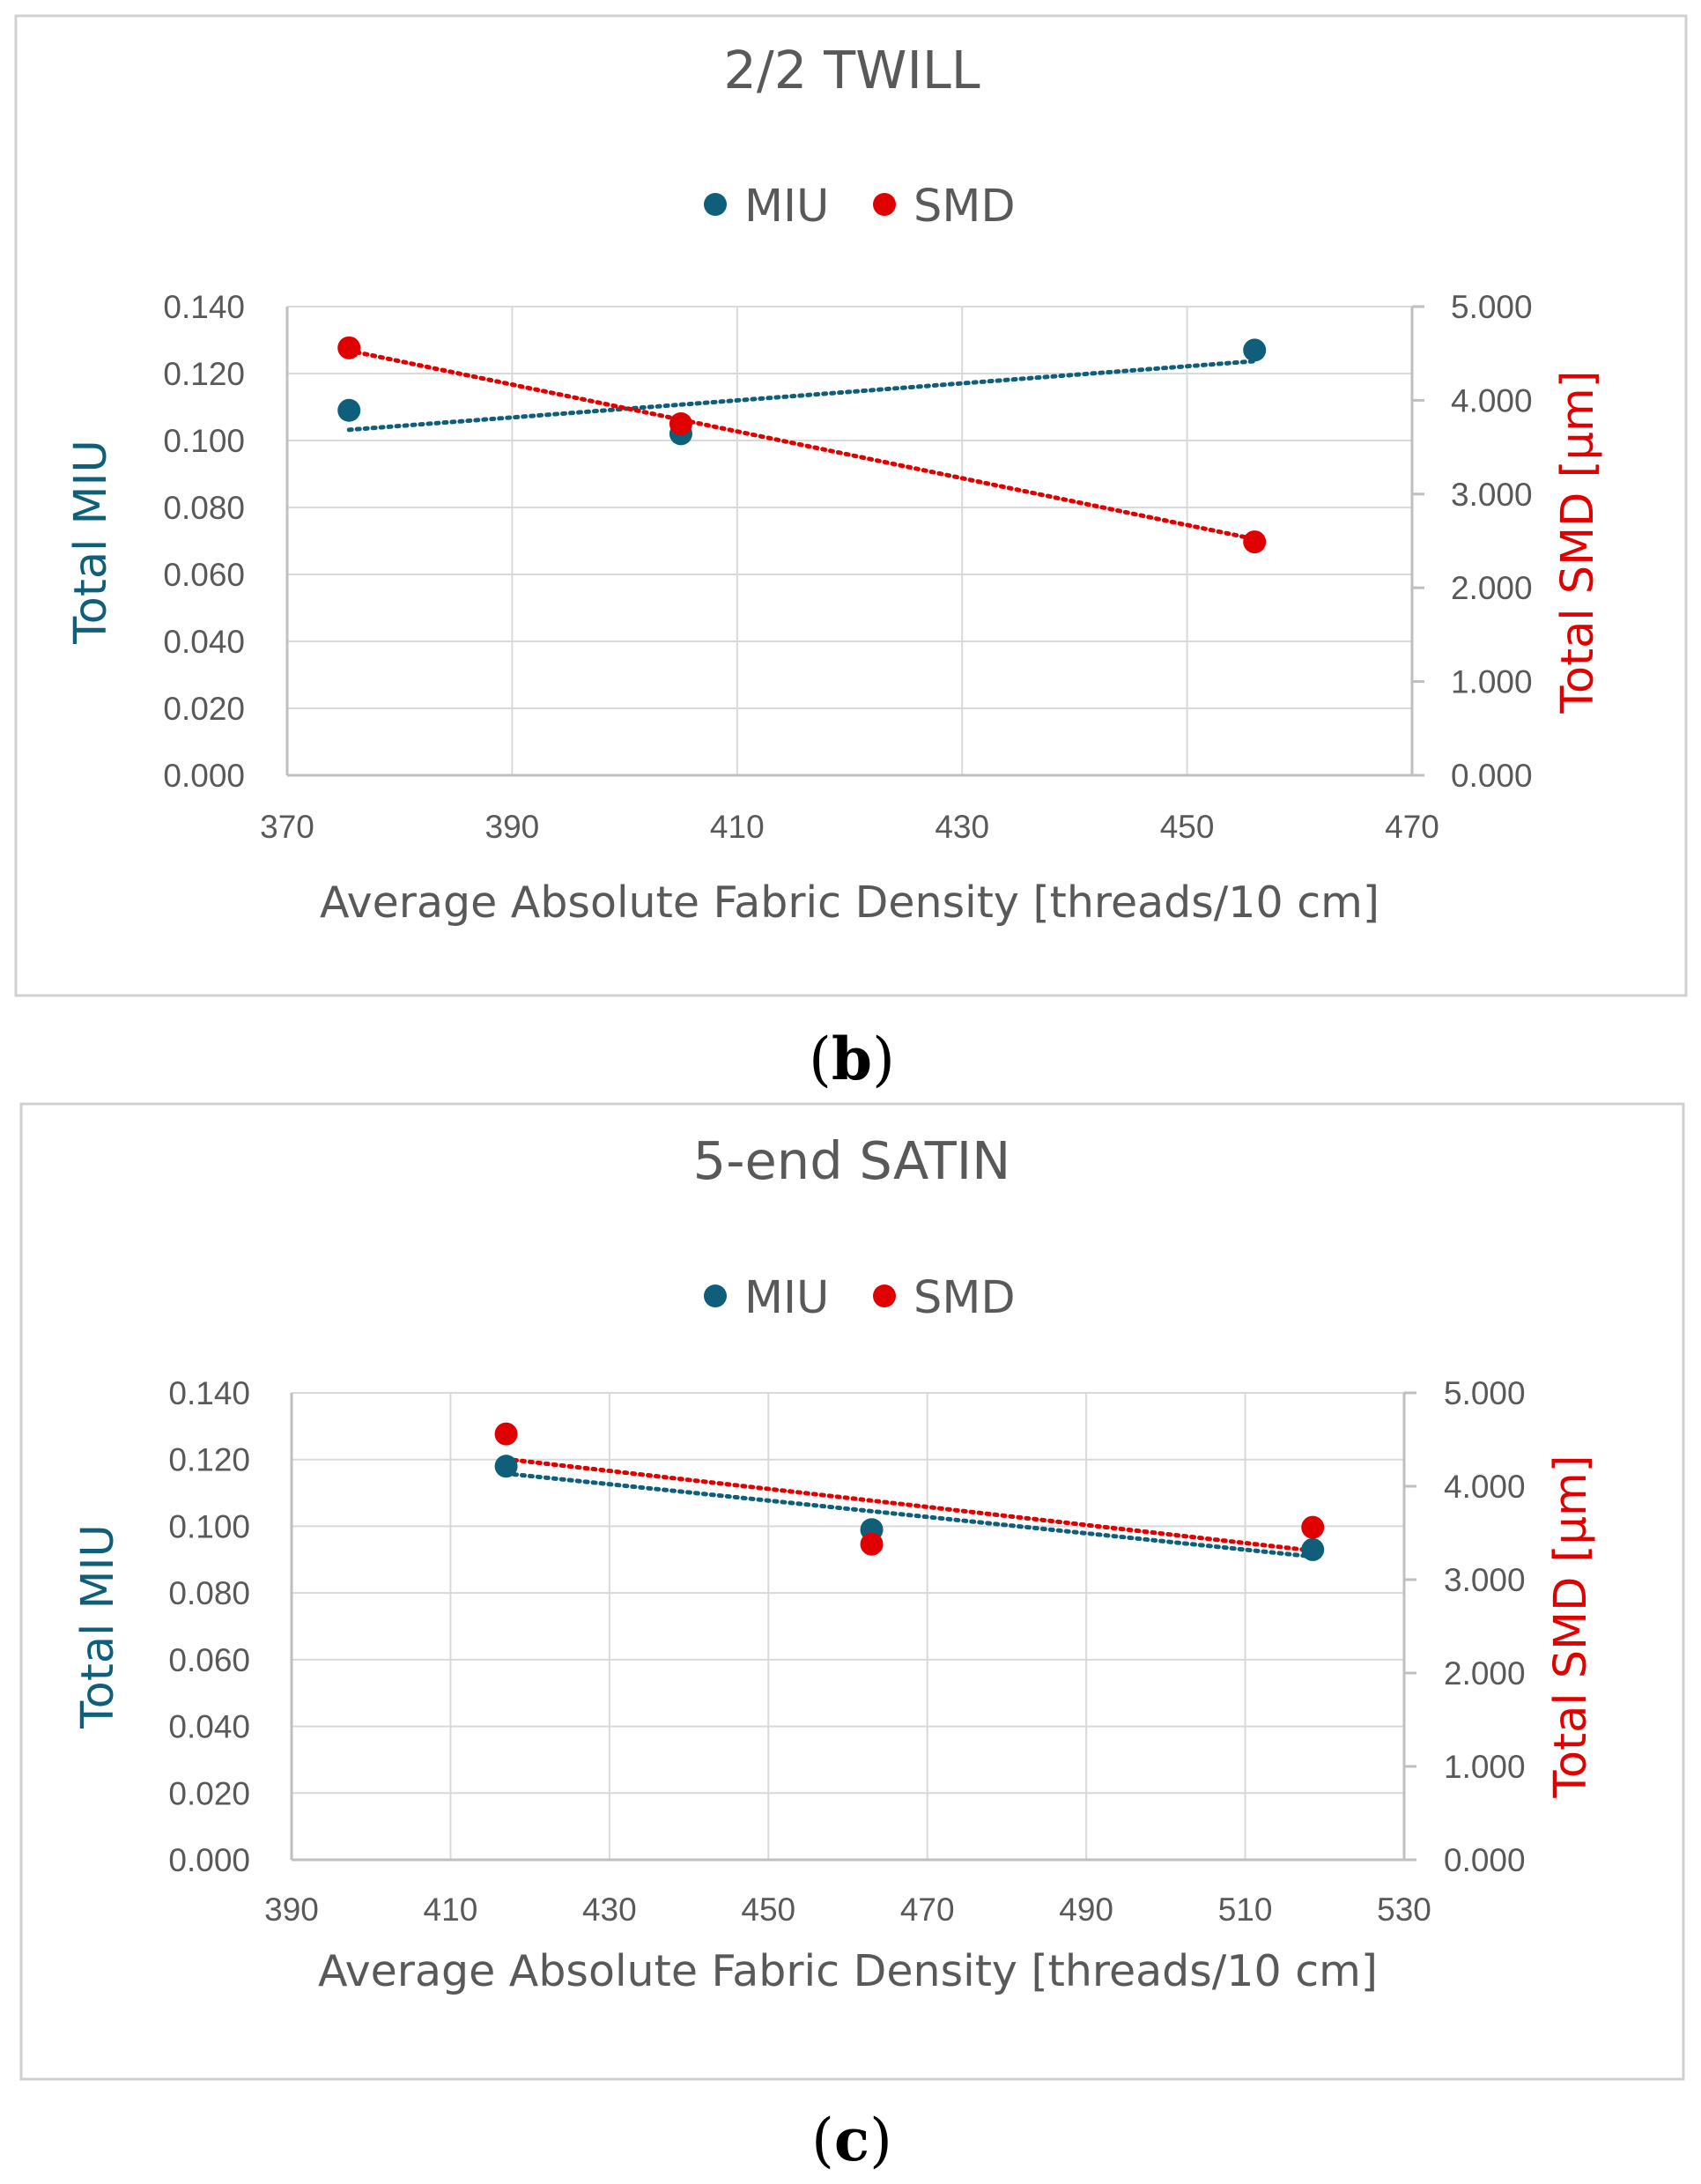 This screenshot has width=1701, height=2184. Describe the element at coordinates (851, 70) in the screenshot. I see `chart-title: 2/2 TWILL` at that location.